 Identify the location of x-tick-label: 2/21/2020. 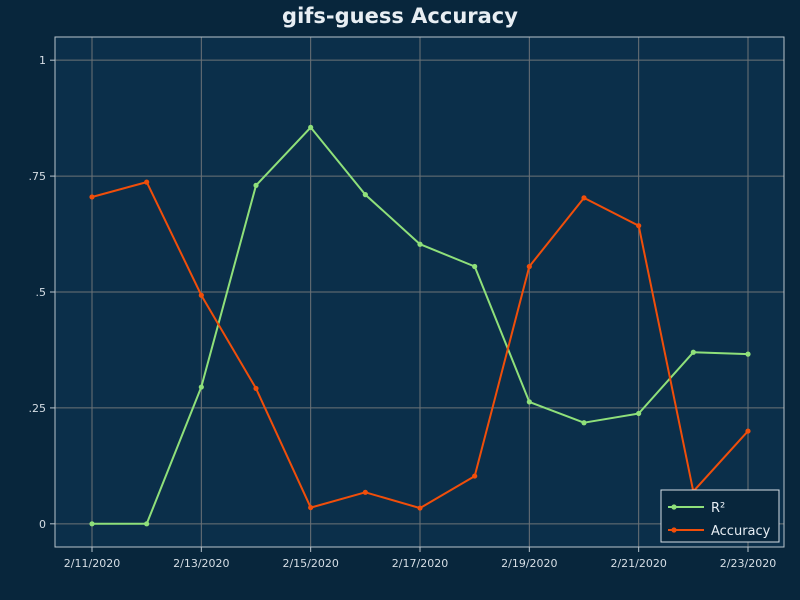
(638, 563).